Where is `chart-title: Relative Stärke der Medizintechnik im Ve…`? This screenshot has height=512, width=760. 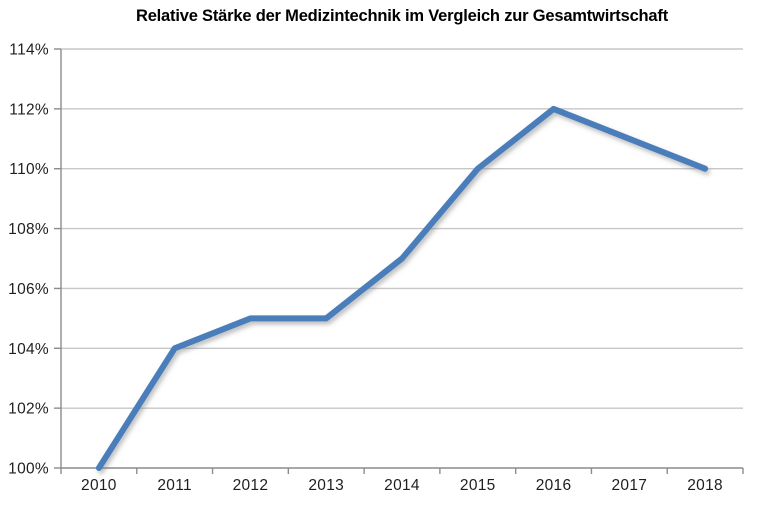
chart-title: Relative Stärke der Medizintechnik im Ve… is located at coordinates (401, 16).